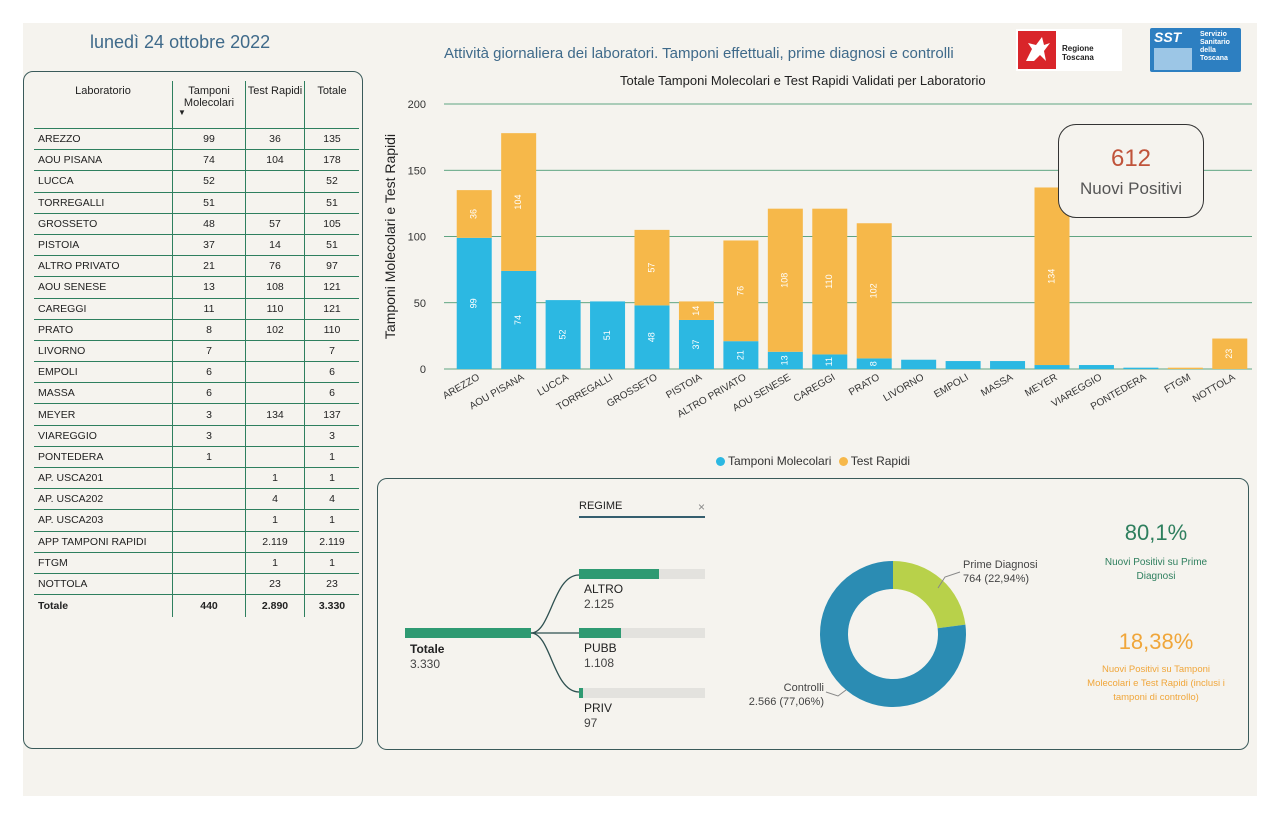 The image size is (1280, 818). Describe the element at coordinates (599, 663) in the screenshot. I see `tree-node-pubb-value: 1.108` at that location.